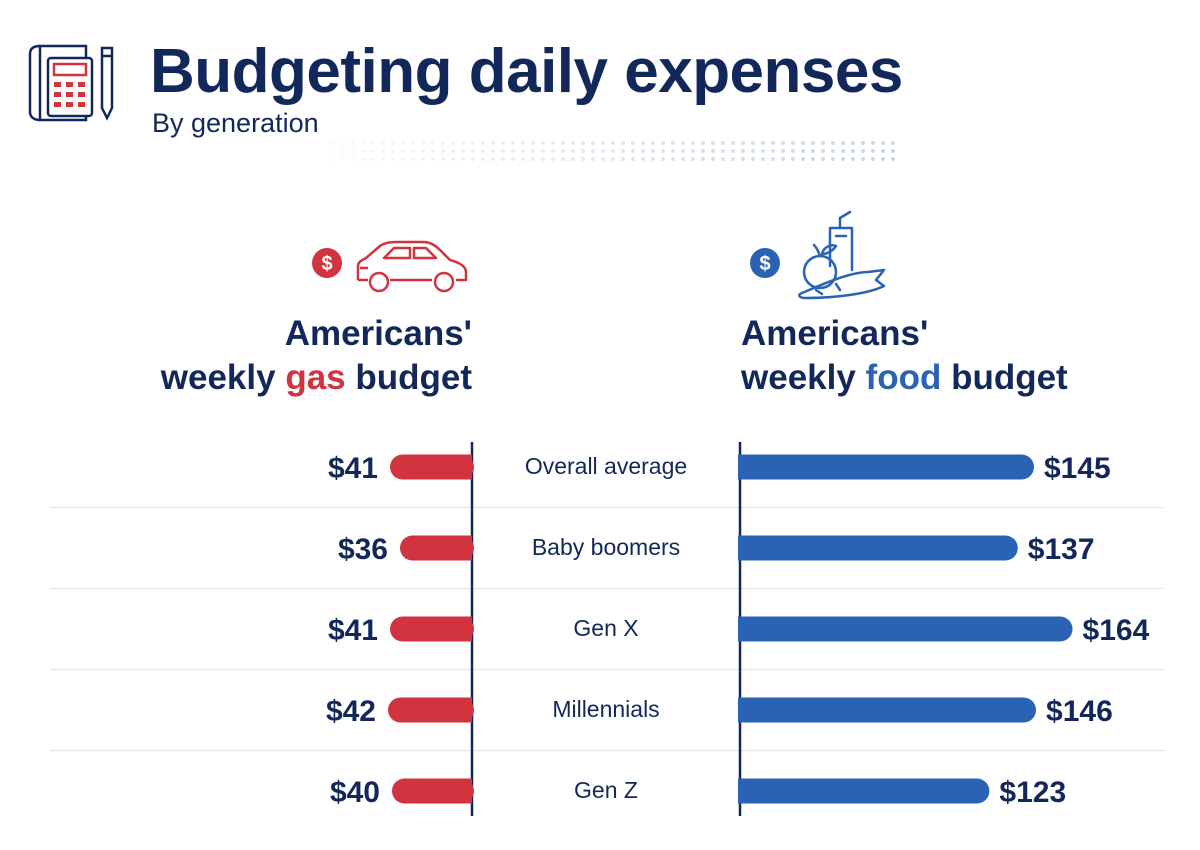 The image size is (1200, 850). What do you see at coordinates (605, 628) in the screenshot?
I see `category-label: Gen X` at bounding box center [605, 628].